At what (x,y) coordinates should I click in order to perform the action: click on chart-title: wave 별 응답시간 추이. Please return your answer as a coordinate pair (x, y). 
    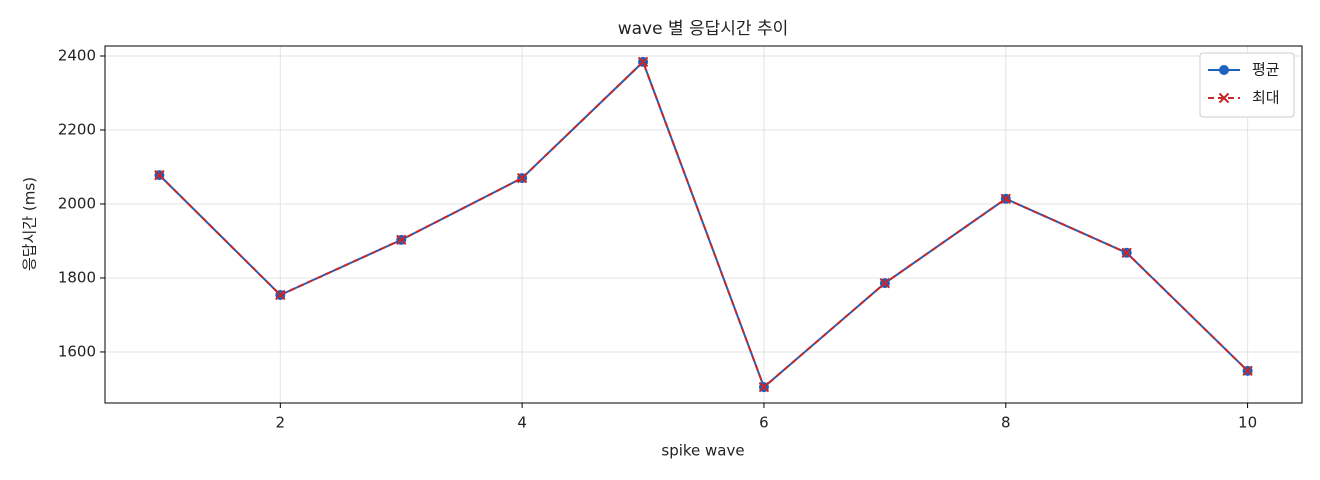
    Looking at the image, I should click on (703, 29).